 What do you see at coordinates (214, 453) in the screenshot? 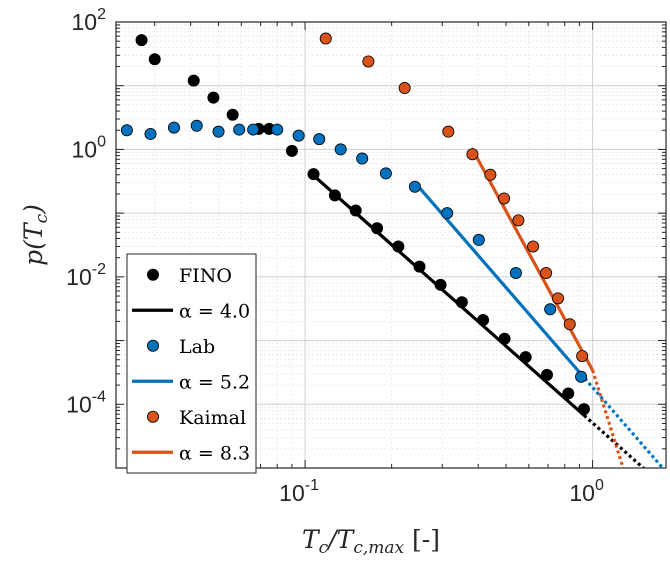
I see `legend-label-5: α = 8.3` at bounding box center [214, 453].